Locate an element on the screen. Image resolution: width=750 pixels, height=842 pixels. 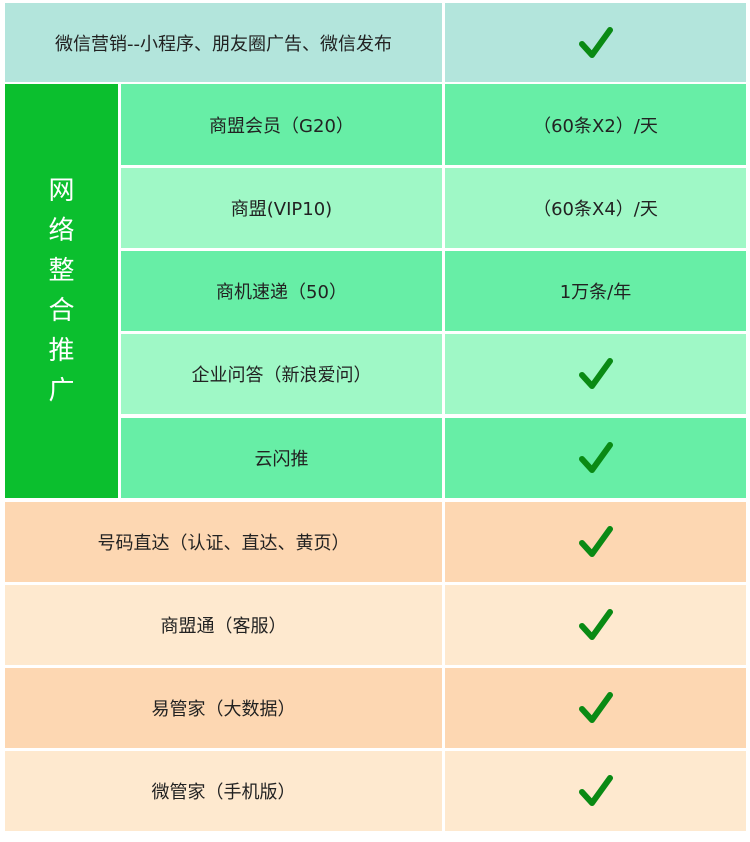
group-label-char: 广 is located at coordinates (61, 391).